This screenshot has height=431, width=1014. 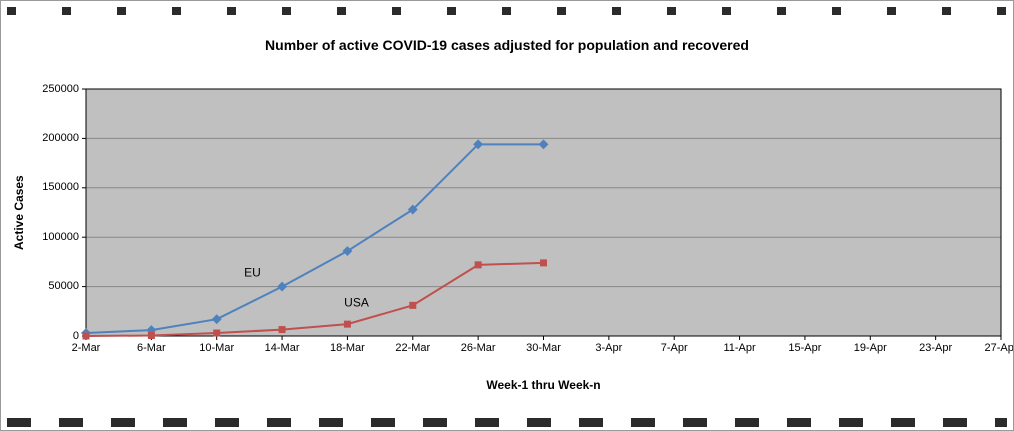 What do you see at coordinates (63, 286) in the screenshot?
I see `y-tick-label: 50000` at bounding box center [63, 286].